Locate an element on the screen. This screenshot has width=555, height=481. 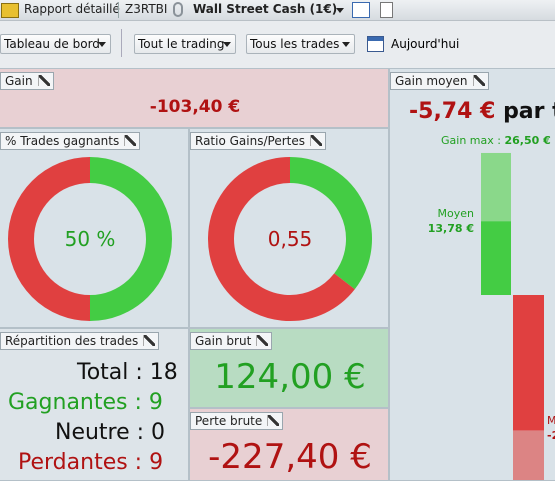
donut-label: 50 % is located at coordinates (90, 239).